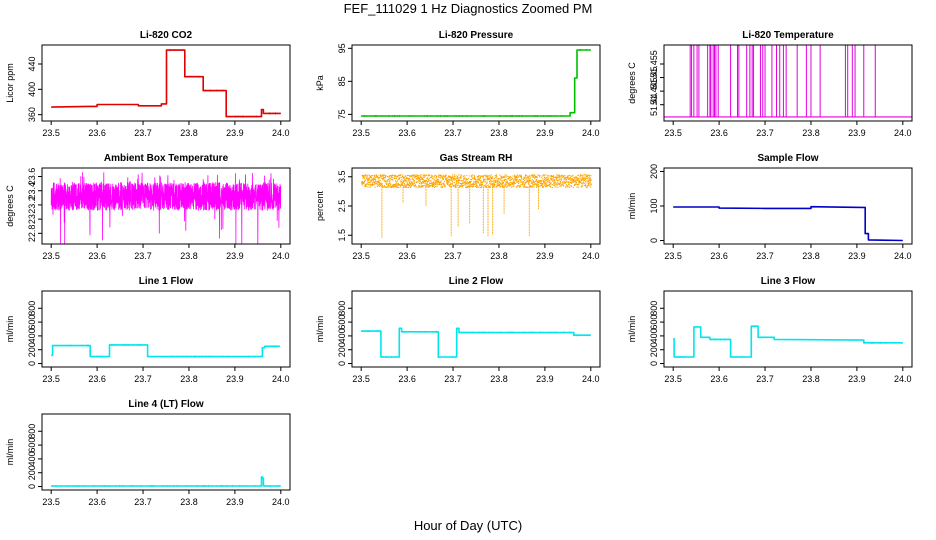 The width and height of the screenshot is (936, 540). What do you see at coordinates (342, 114) in the screenshot?
I see `y-tick-label: 75` at bounding box center [342, 114].